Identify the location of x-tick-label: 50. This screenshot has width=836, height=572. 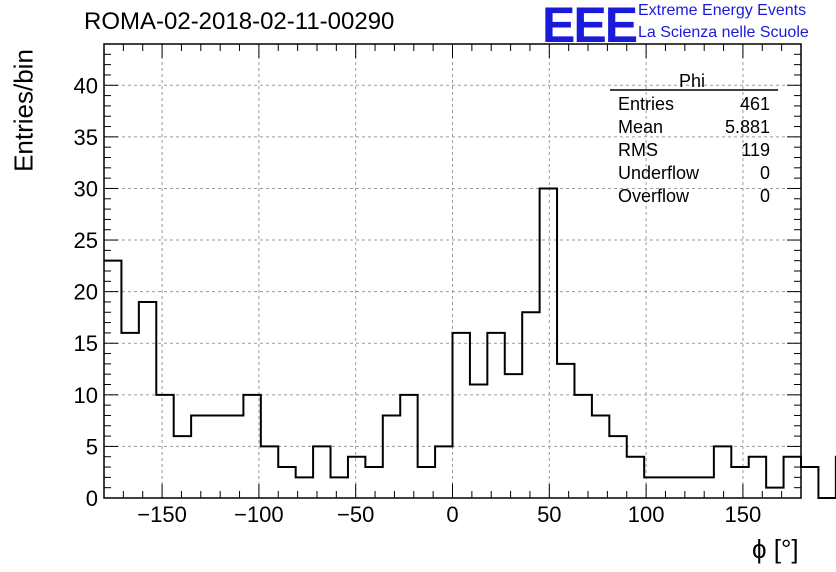
(549, 514).